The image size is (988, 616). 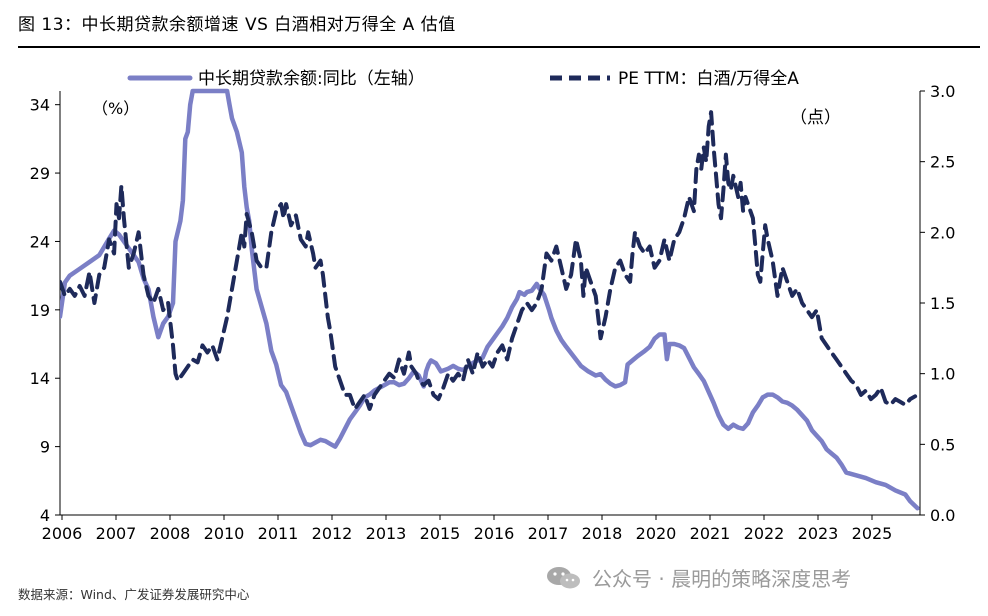 I want to click on title-rule, so click(x=499, y=47).